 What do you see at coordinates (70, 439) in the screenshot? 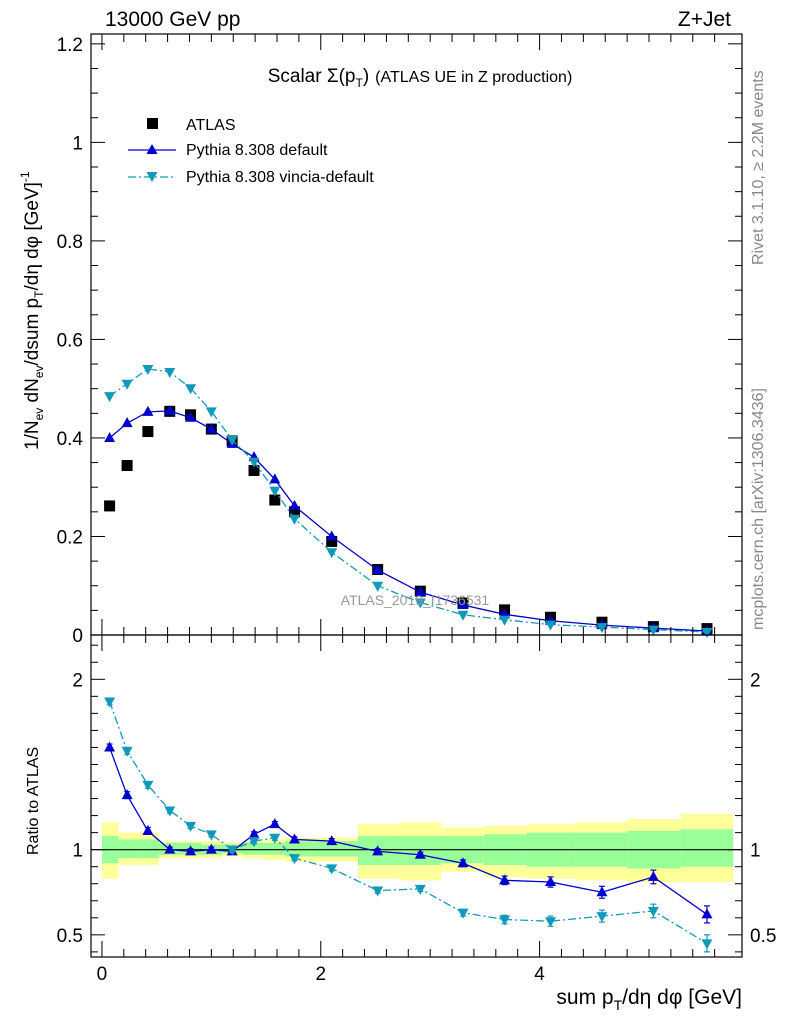
I see `main-y-tick-label: 0.4` at bounding box center [70, 439].